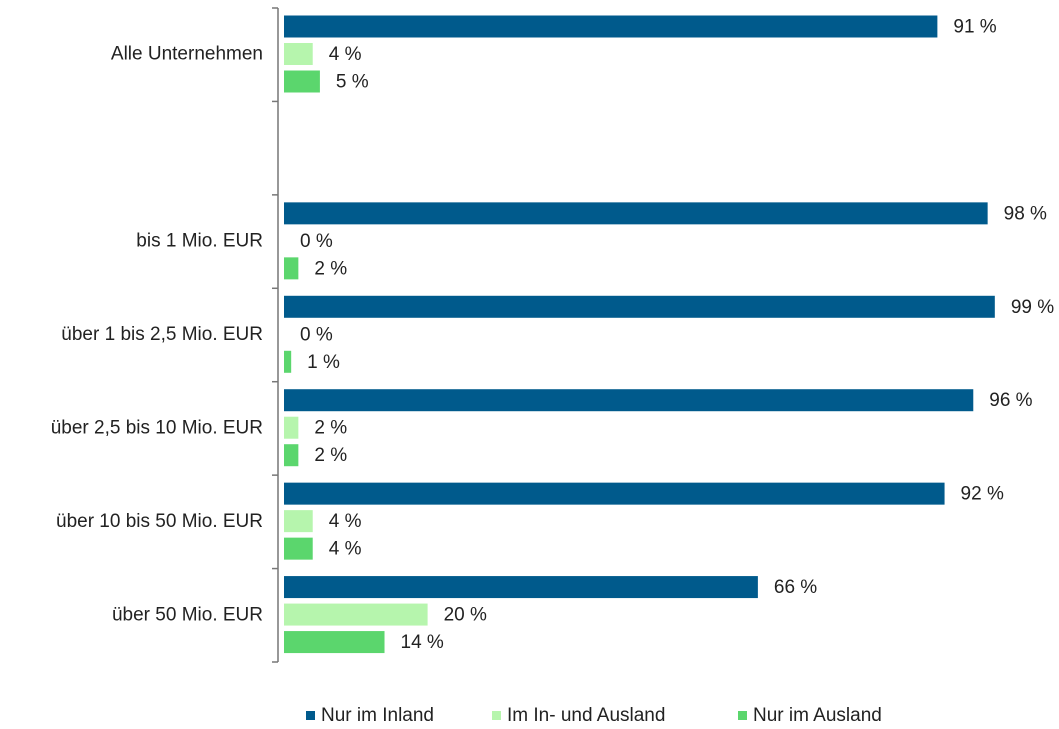  What do you see at coordinates (323, 362) in the screenshot?
I see `value-label: 1 %` at bounding box center [323, 362].